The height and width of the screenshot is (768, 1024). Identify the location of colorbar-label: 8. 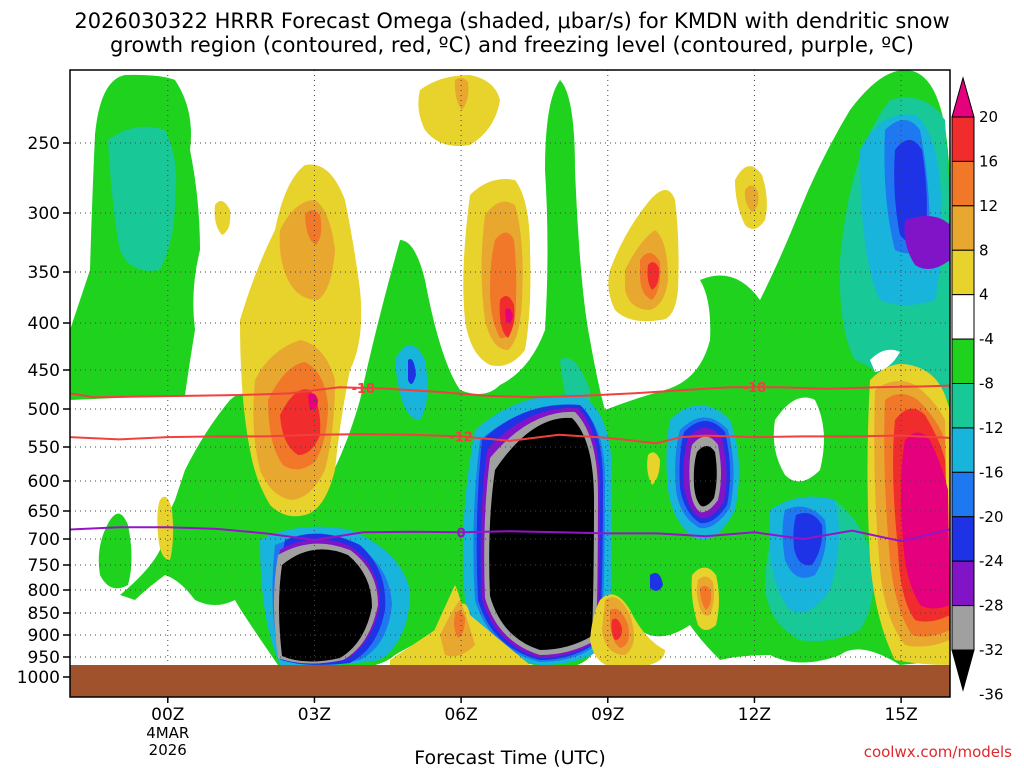
(984, 250).